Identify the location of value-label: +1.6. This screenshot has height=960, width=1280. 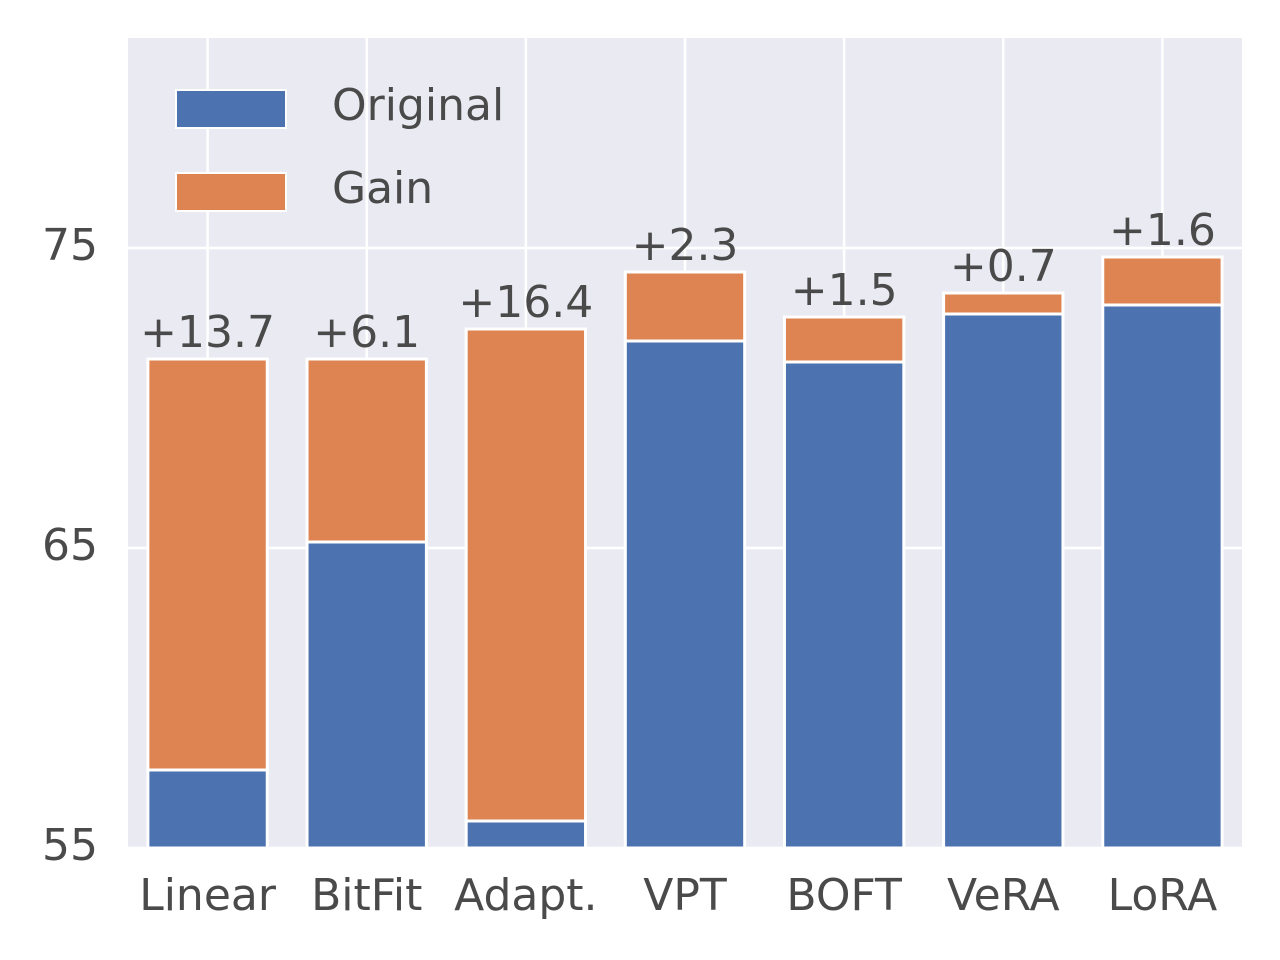
(1162, 230).